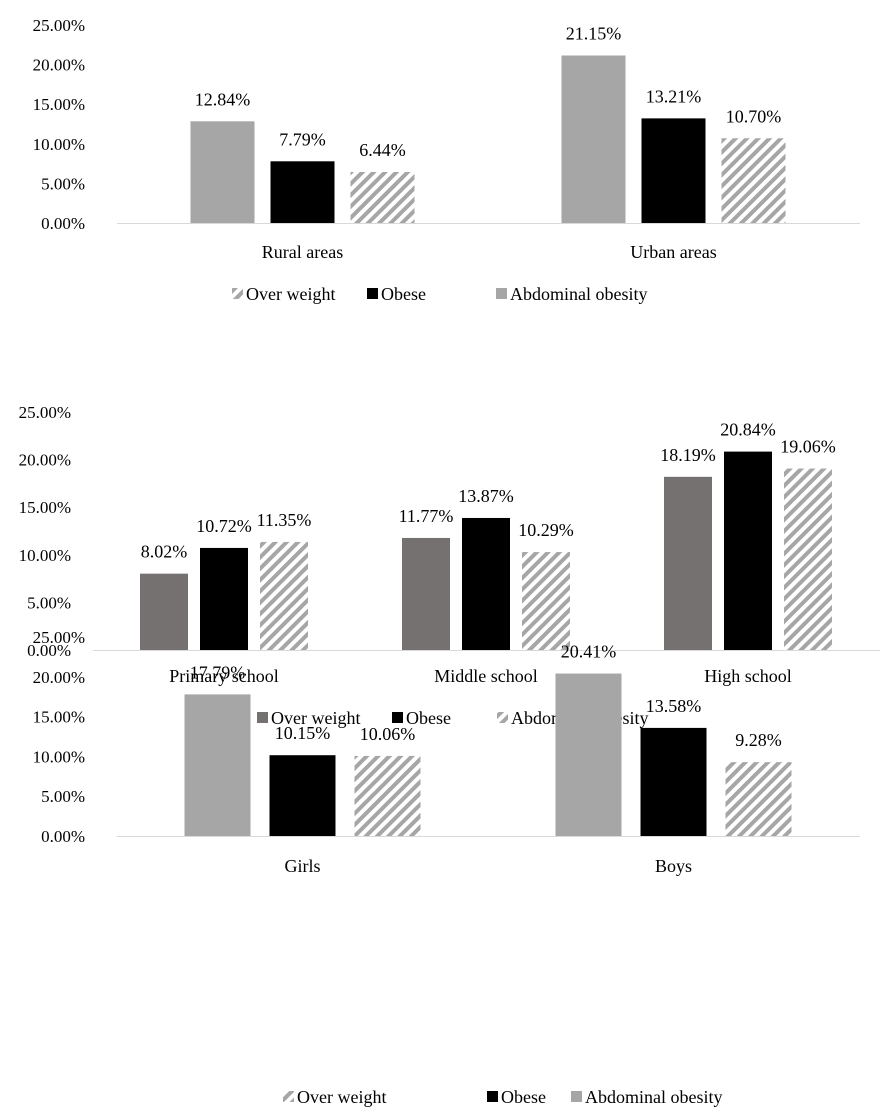 This screenshot has height=1115, width=890. Describe the element at coordinates (217, 765) in the screenshot. I see `bar-abdominal-obesity-girls` at that location.